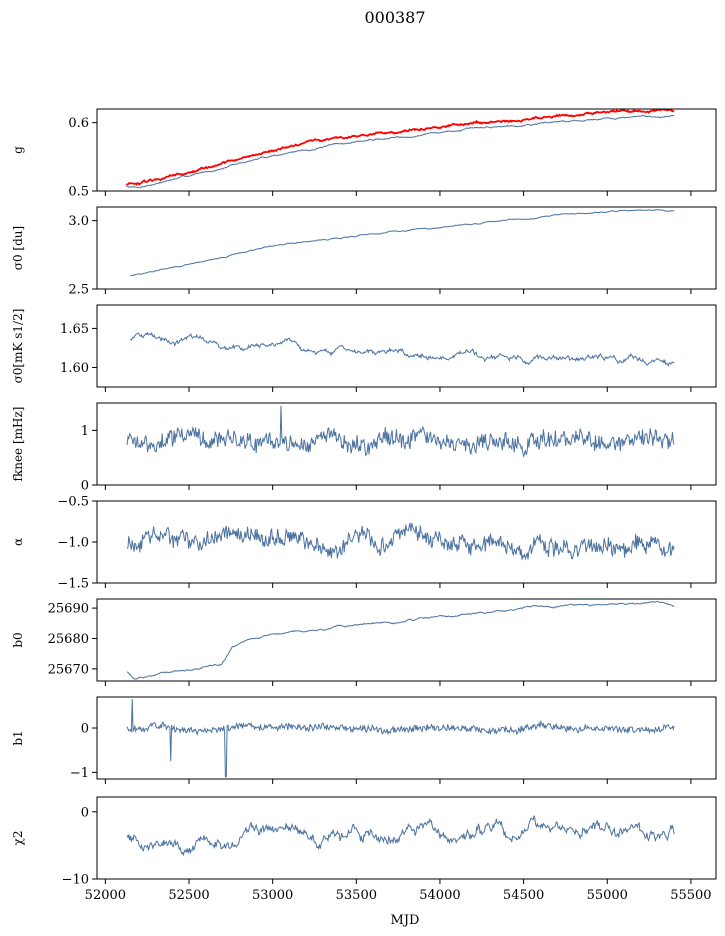 The image size is (725, 936). What do you see at coordinates (18, 150) in the screenshot?
I see `y-axis-label: g` at bounding box center [18, 150].